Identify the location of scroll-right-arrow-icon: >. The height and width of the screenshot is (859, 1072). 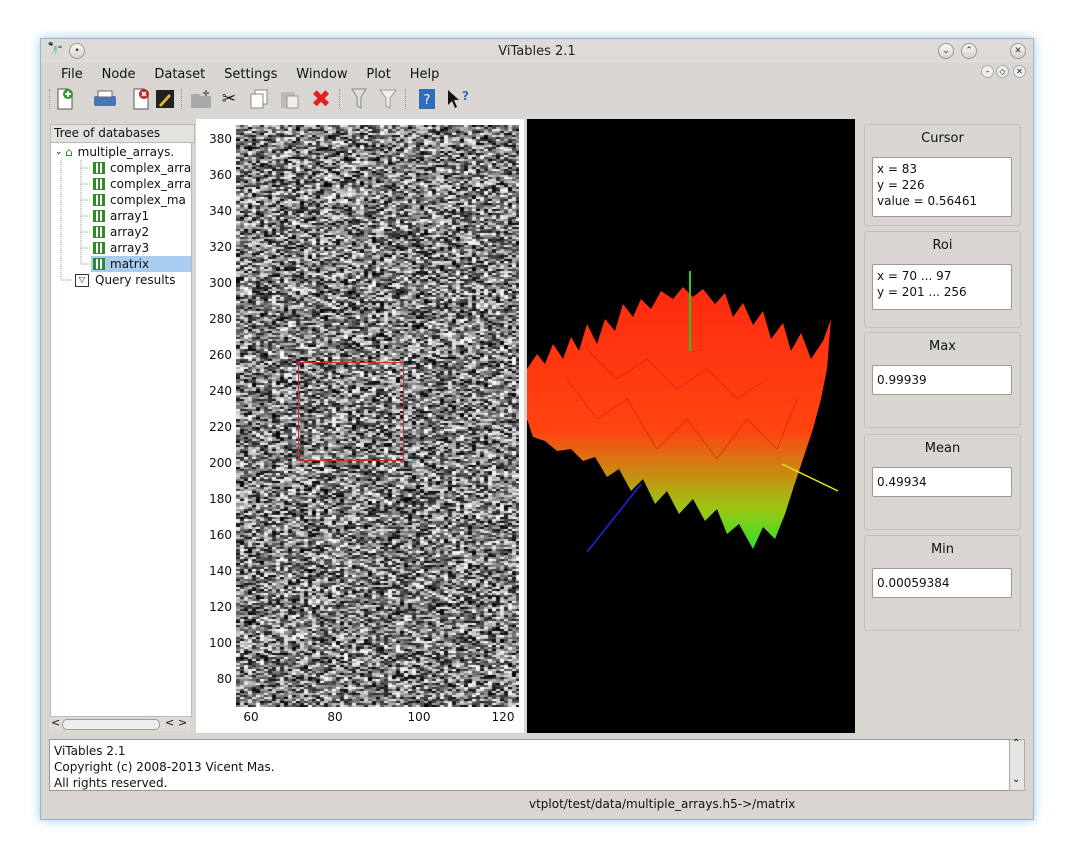
(183, 722).